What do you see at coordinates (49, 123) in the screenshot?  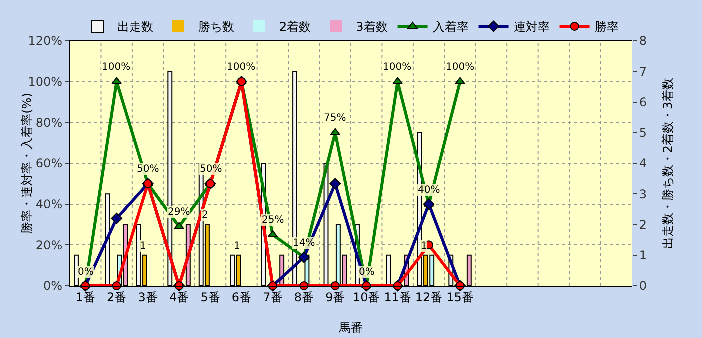 I see `y-tick-label: 80%` at bounding box center [49, 123].